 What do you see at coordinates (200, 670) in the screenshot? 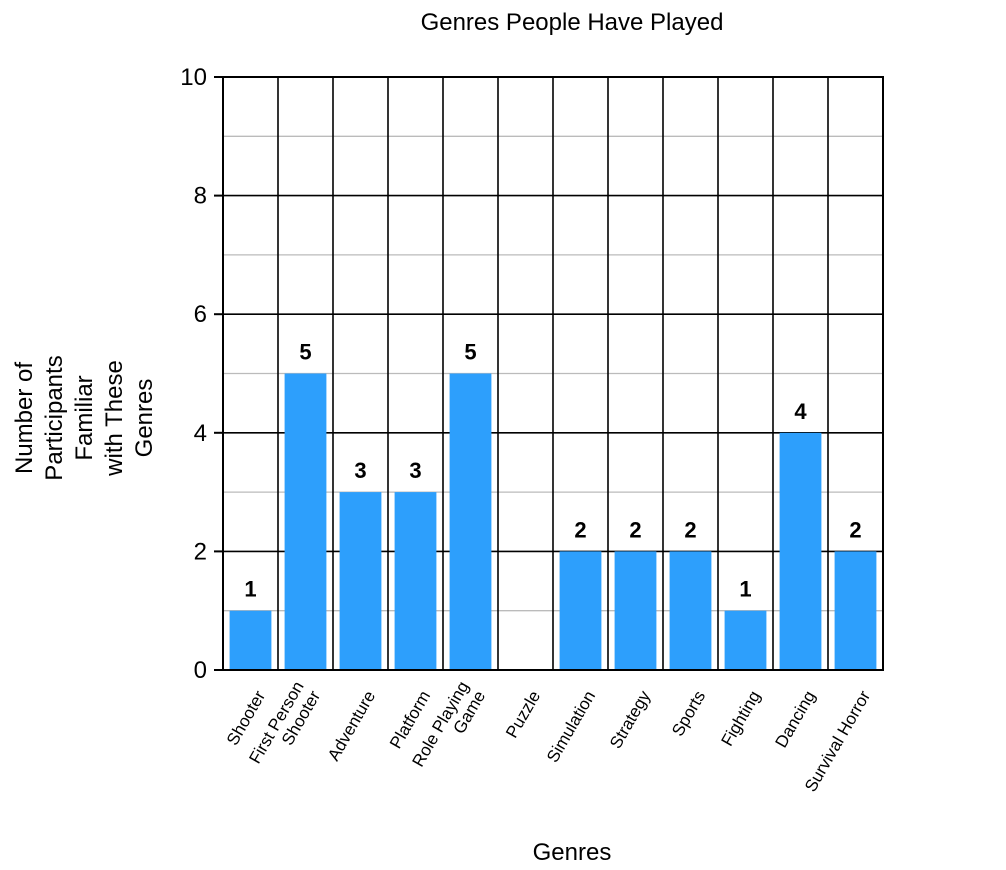
I see `y-tick-label: 0` at bounding box center [200, 670].